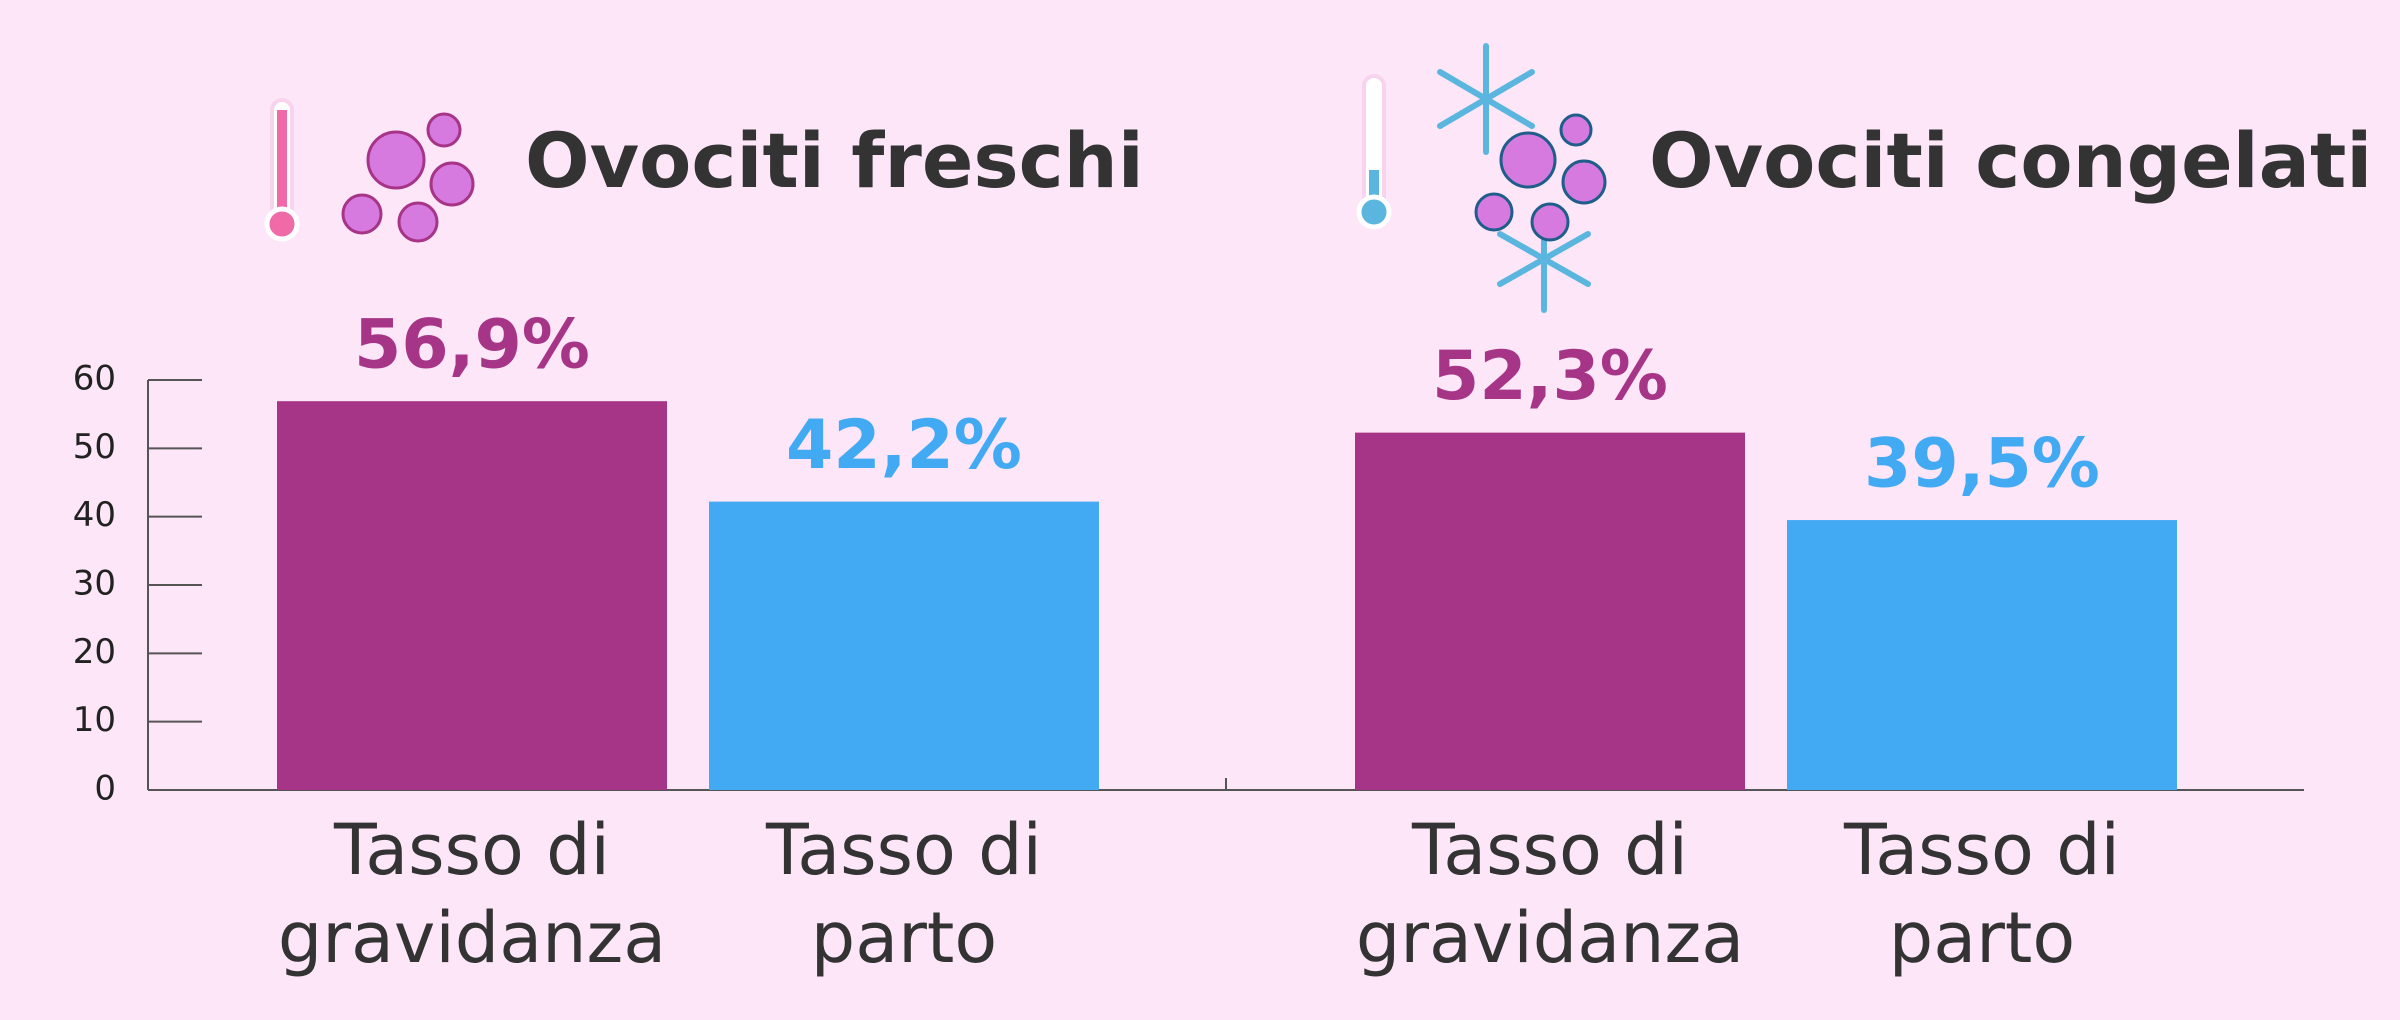  Describe the element at coordinates (369, 170) in the screenshot. I see `icon-fresh` at that location.